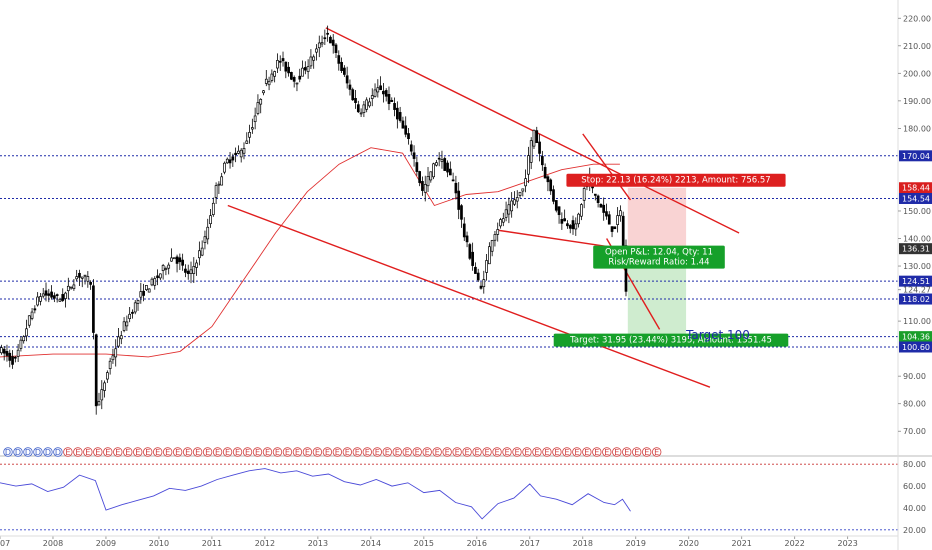 The width and height of the screenshot is (932, 550). I want to click on price-axis-tag-label: 118.02, so click(916, 299).